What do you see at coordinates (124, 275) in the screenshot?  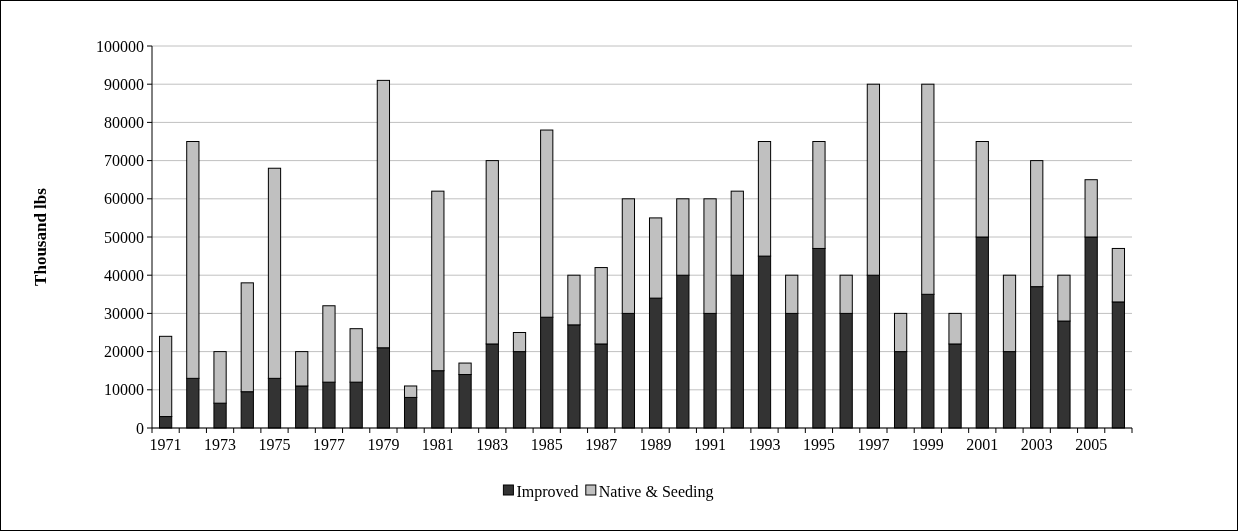 I see `y-tick-label: 40000` at bounding box center [124, 275].